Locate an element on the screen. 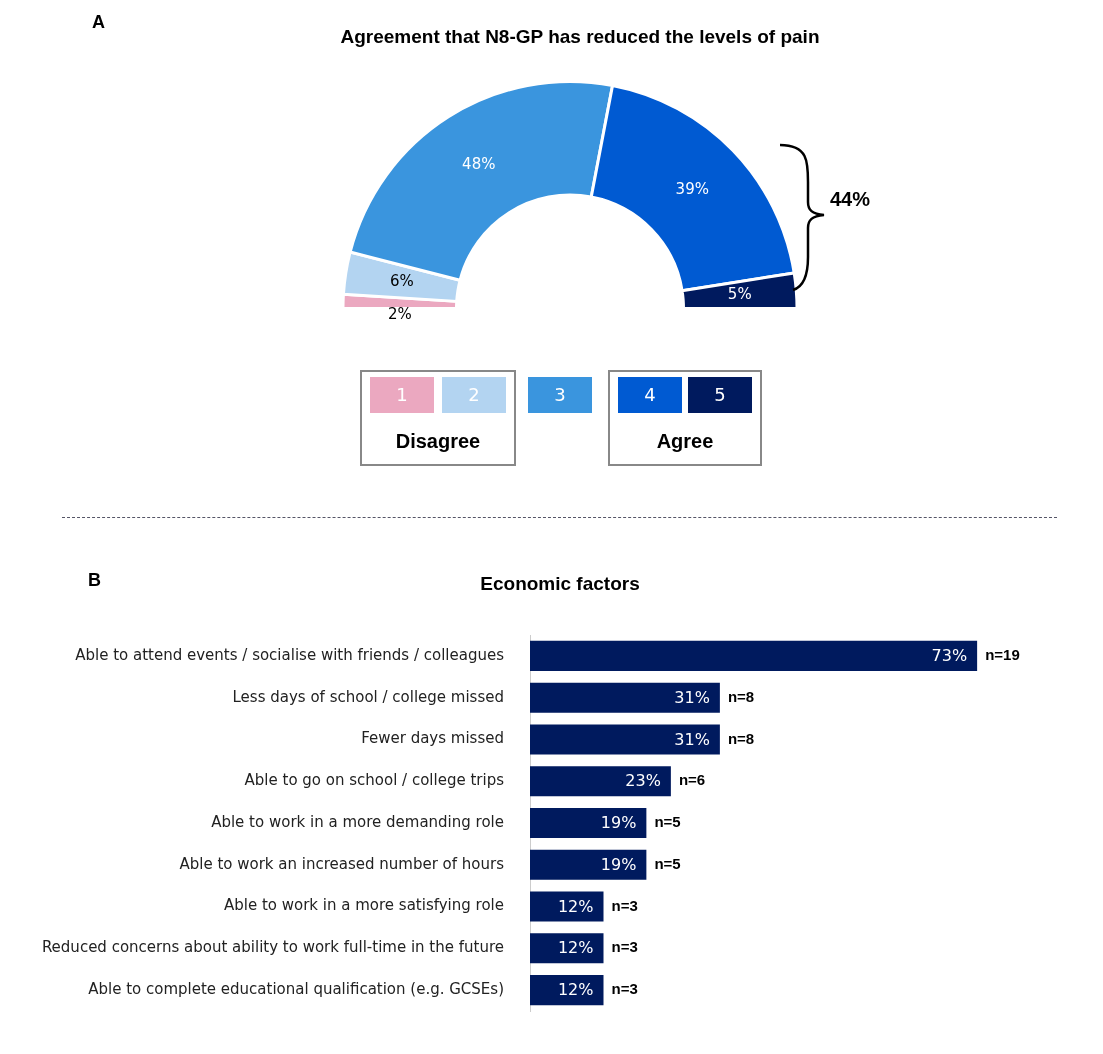 Image resolution: width=1103 pixels, height=1054 pixels. text: Agree is located at coordinates (685, 441).